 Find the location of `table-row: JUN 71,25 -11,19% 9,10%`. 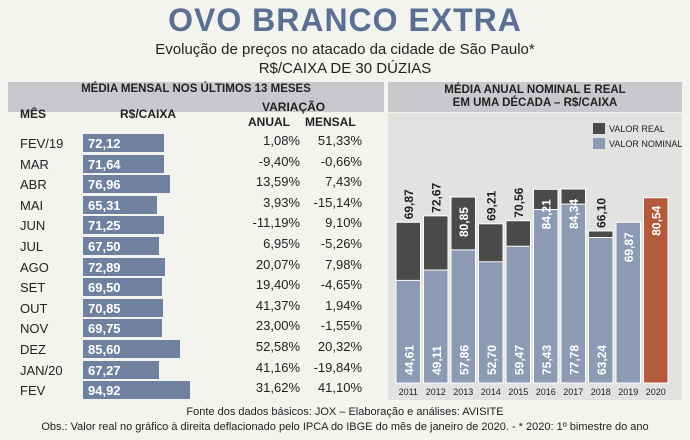

table-row: JUN 71,25 -11,19% 9,10% is located at coordinates (195, 225).